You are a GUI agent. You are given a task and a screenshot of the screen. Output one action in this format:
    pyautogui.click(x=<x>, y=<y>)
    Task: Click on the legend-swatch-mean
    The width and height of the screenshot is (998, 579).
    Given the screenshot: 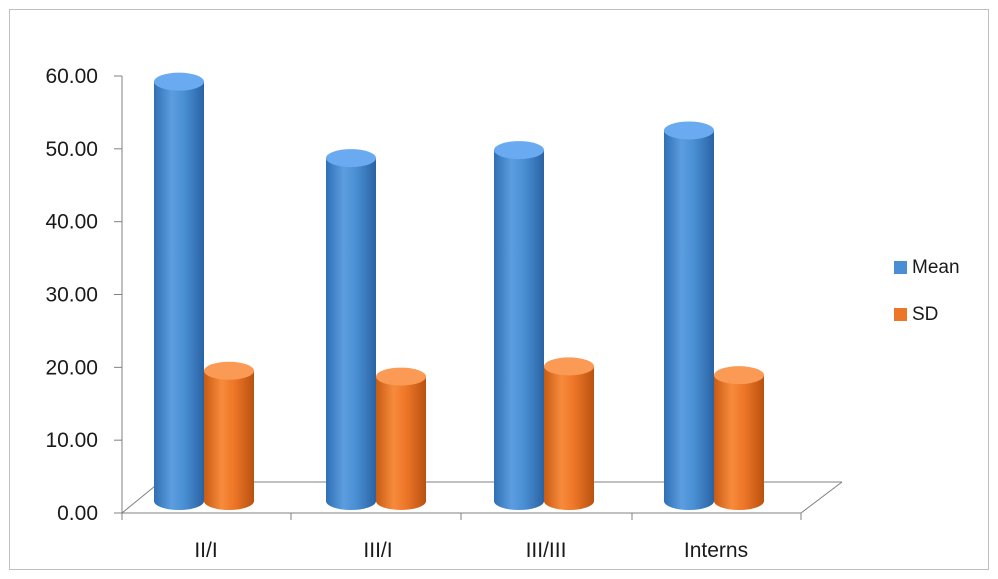 What is the action you would take?
    pyautogui.click(x=900, y=267)
    